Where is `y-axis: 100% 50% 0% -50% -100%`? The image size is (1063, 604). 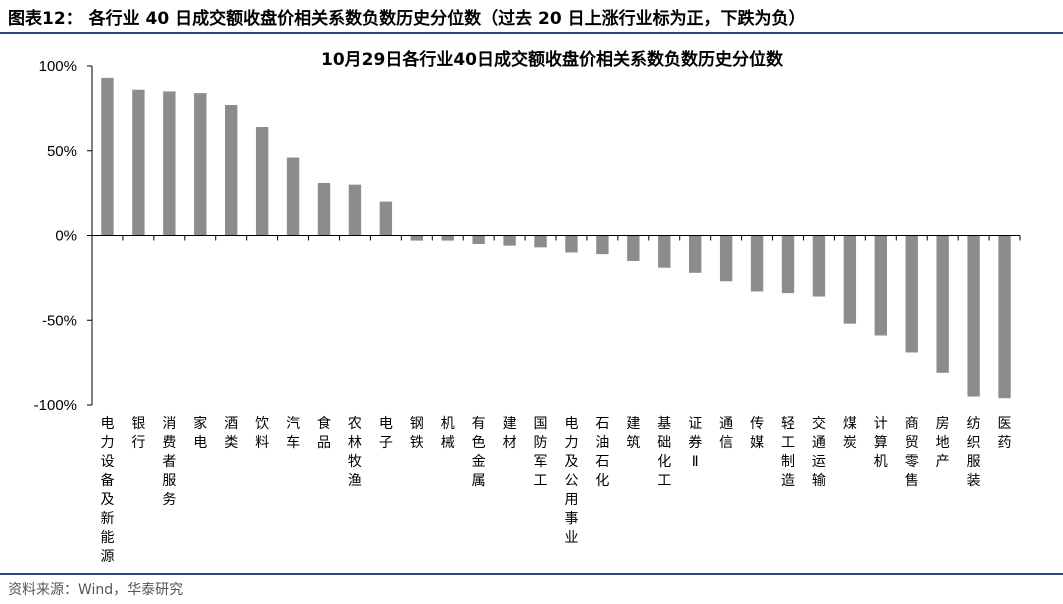 y-axis: 100% 50% 0% -50% -100% is located at coordinates (63, 236).